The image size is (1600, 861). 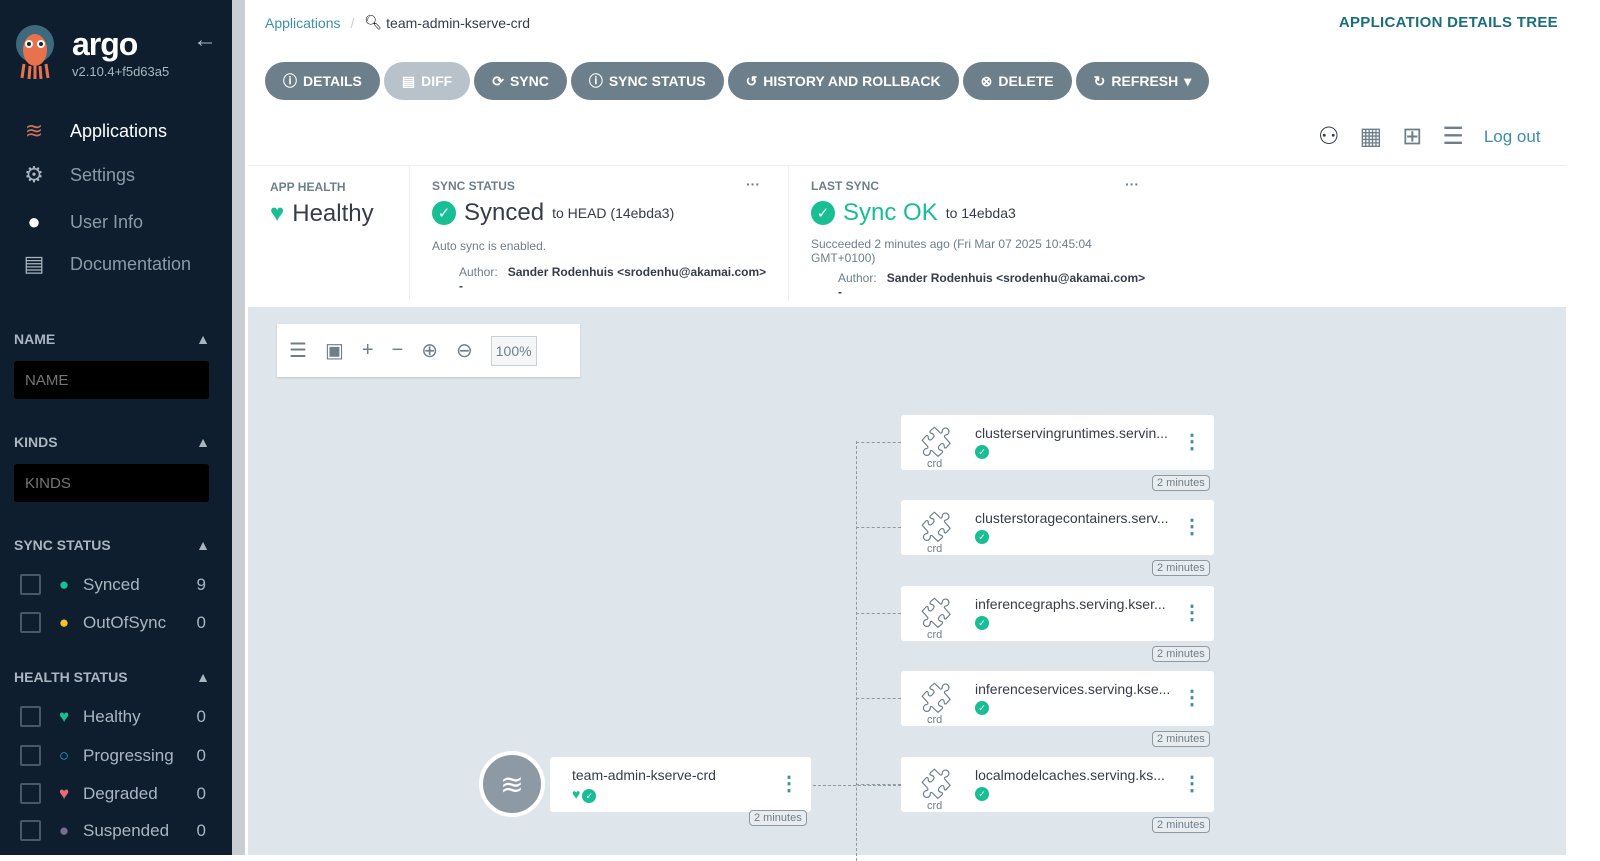 I want to click on nav-documentation: ▤ Documentation, so click(x=116, y=264).